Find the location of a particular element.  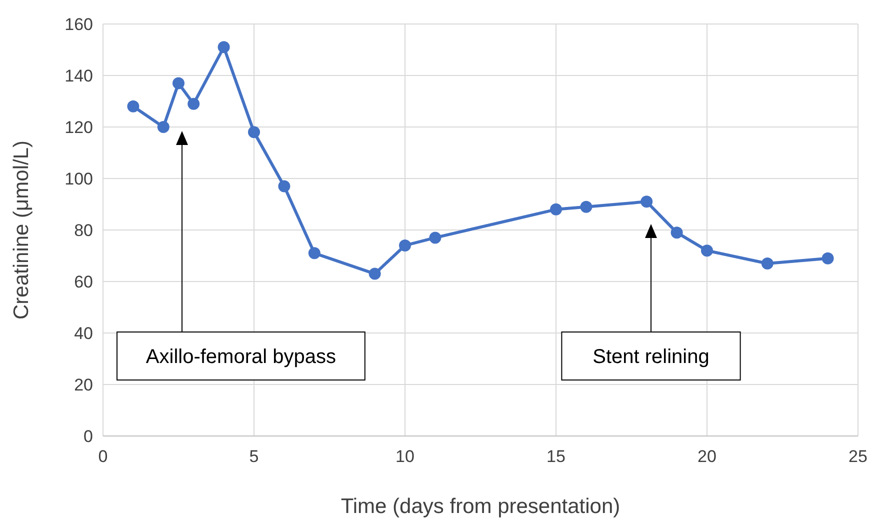

annotation: Axillo-femoral bypass is located at coordinates (241, 357).